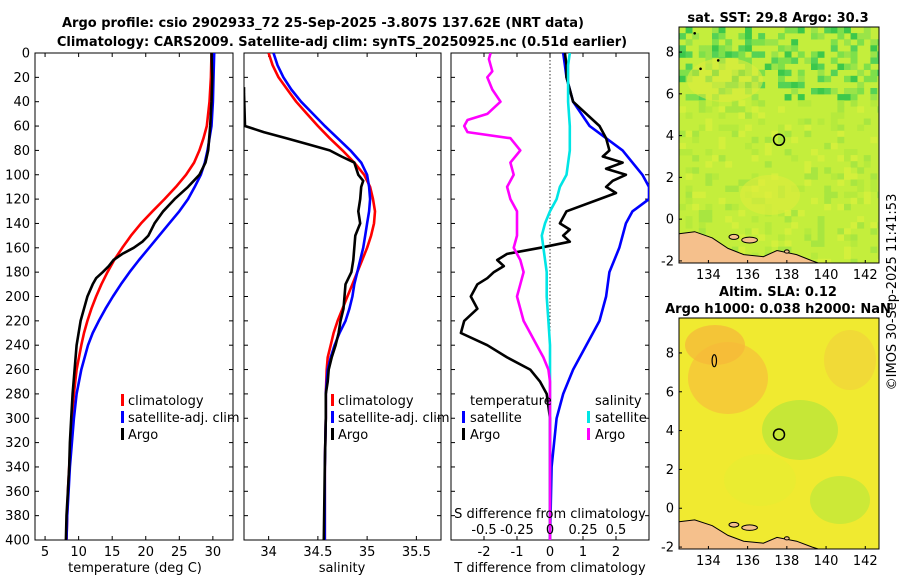 The width and height of the screenshot is (900, 580). Describe the element at coordinates (17, 297) in the screenshot. I see `y-tick-label: 200` at that location.